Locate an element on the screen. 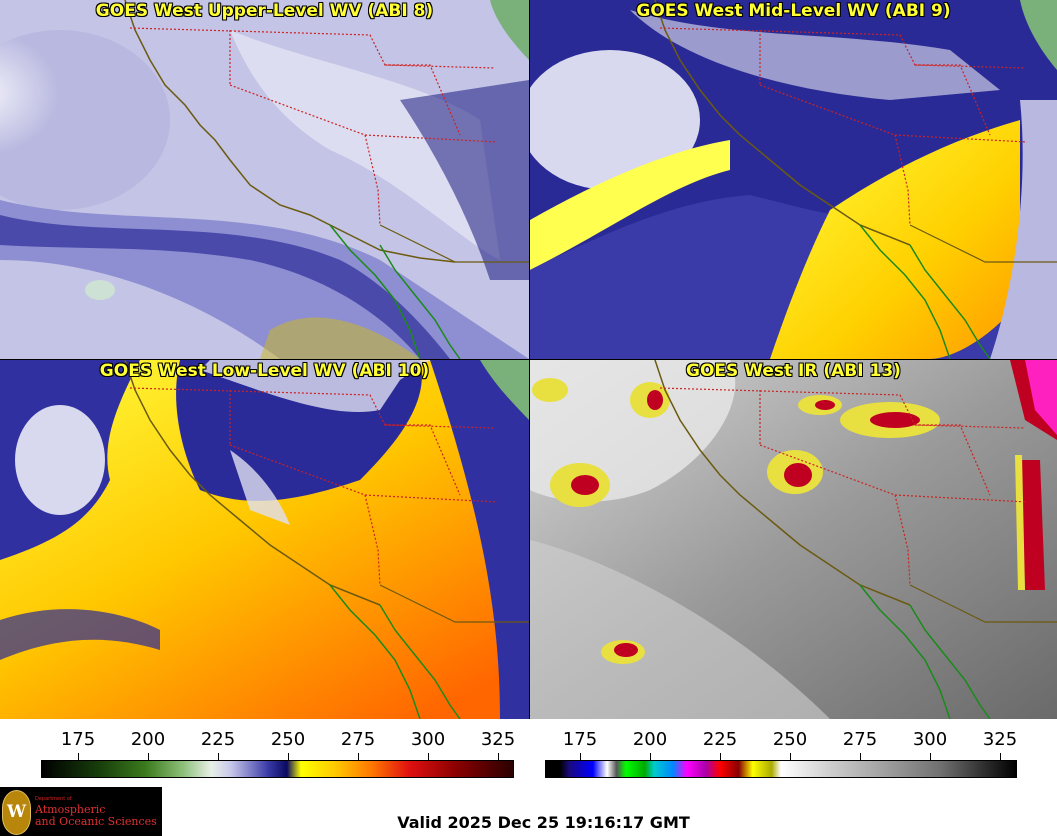  ir-tick-label: 250 is located at coordinates (790, 739).